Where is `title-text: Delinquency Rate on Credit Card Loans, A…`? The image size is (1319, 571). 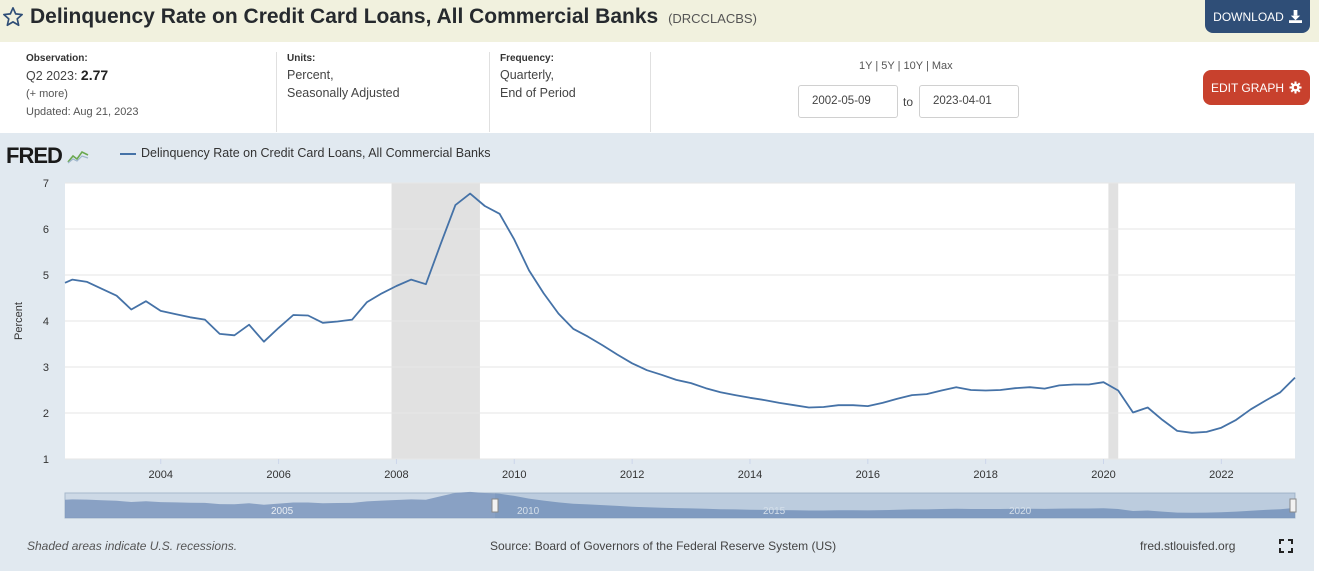
title-text: Delinquency Rate on Credit Card Loans, A… is located at coordinates (344, 16).